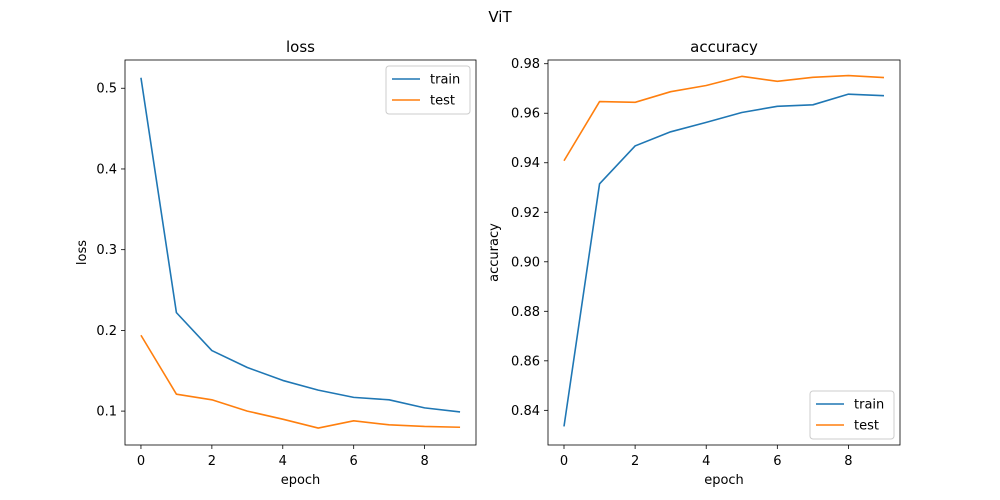 The height and width of the screenshot is (500, 1000). I want to click on y-tick-label: 0.88, so click(525, 312).